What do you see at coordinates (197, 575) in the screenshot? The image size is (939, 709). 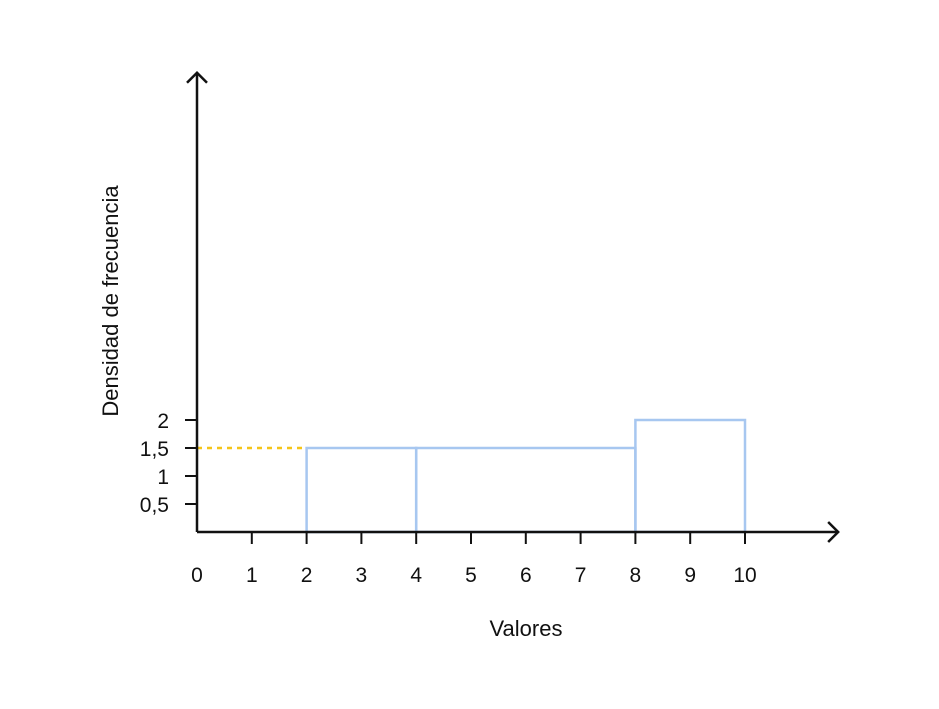 I see `x-tick-label: 0` at bounding box center [197, 575].